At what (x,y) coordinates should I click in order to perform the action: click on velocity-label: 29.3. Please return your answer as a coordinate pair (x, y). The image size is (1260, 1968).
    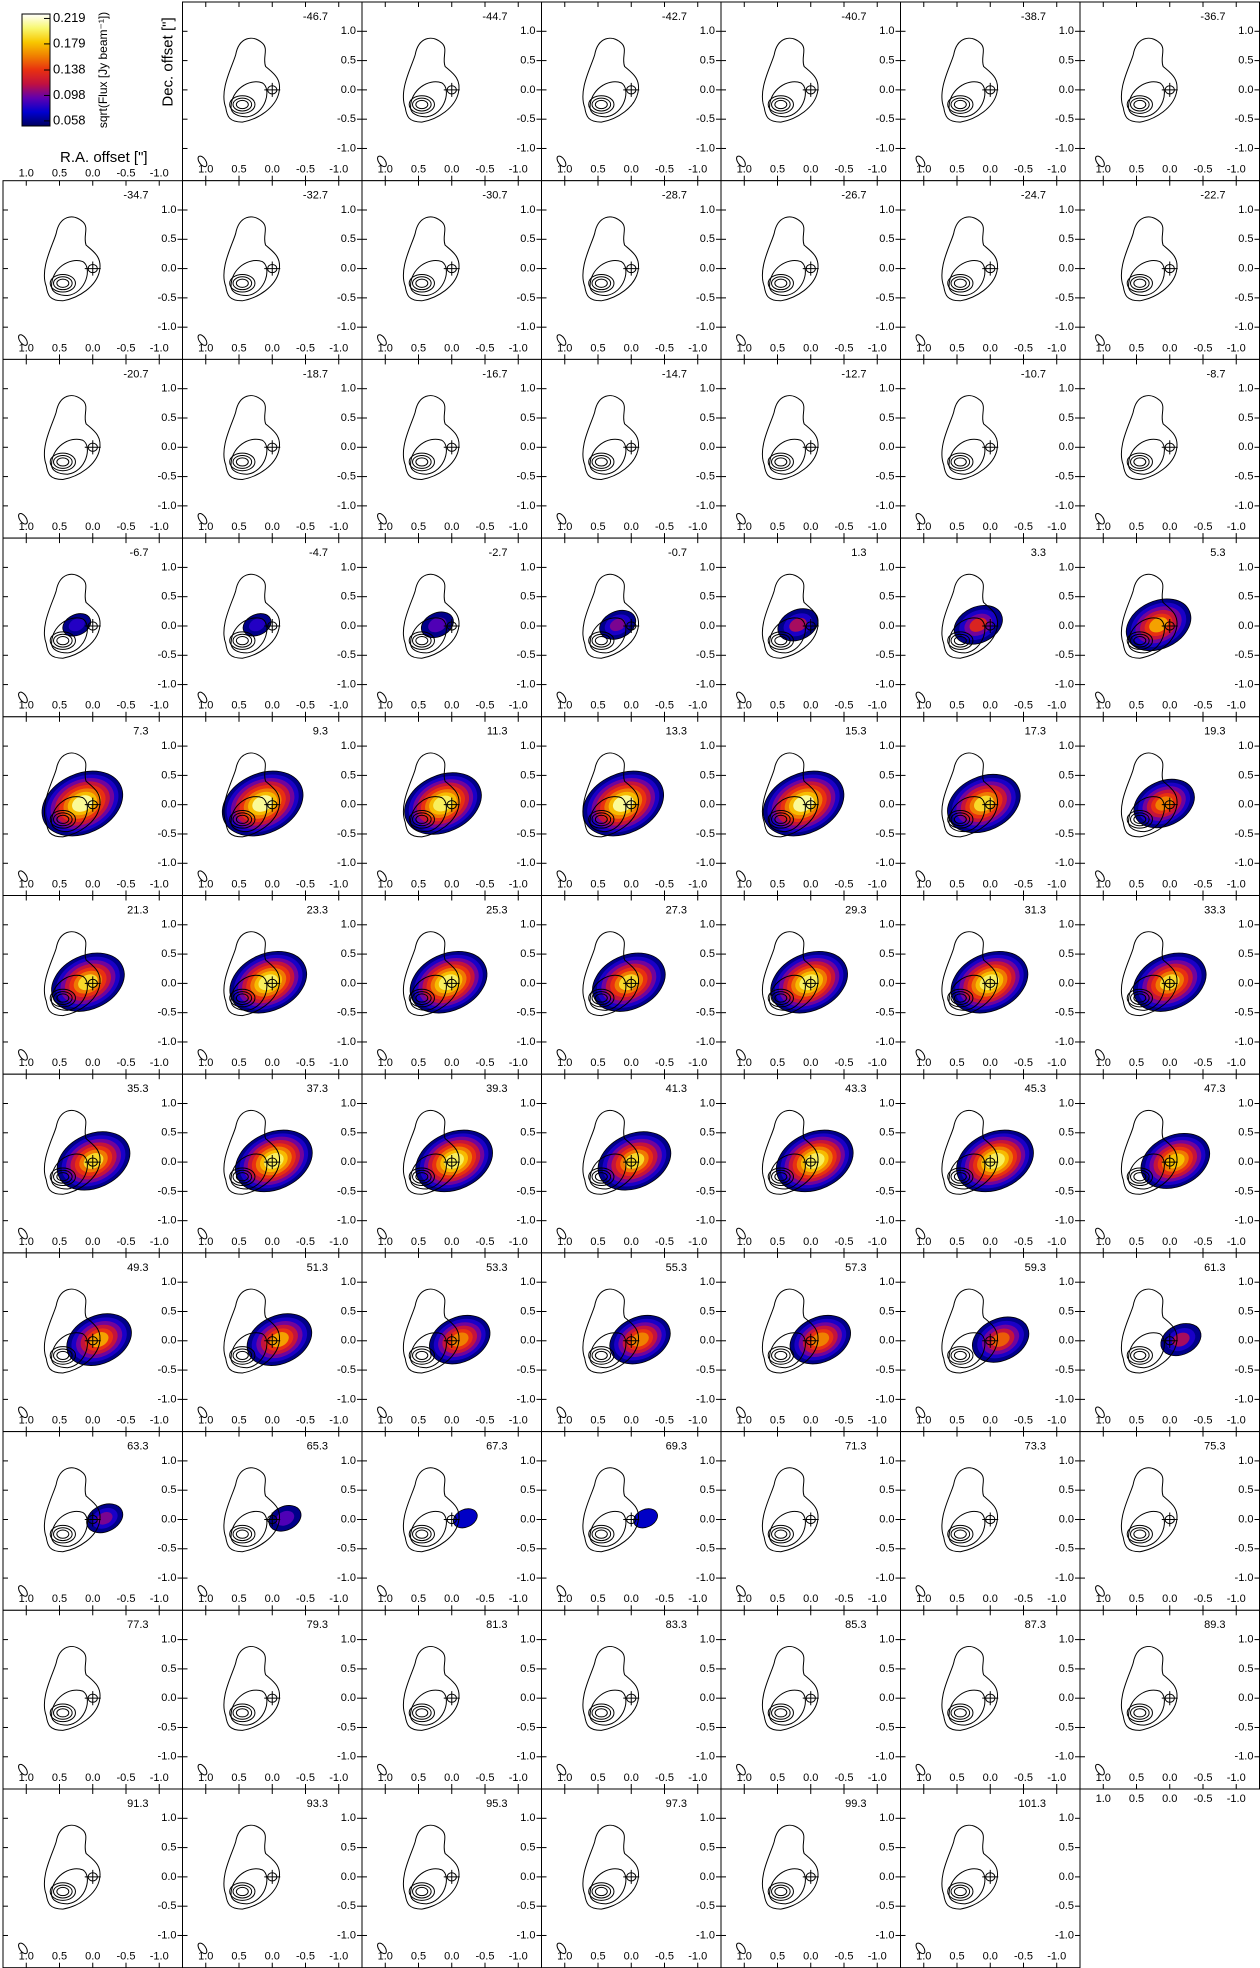
    Looking at the image, I should click on (855, 910).